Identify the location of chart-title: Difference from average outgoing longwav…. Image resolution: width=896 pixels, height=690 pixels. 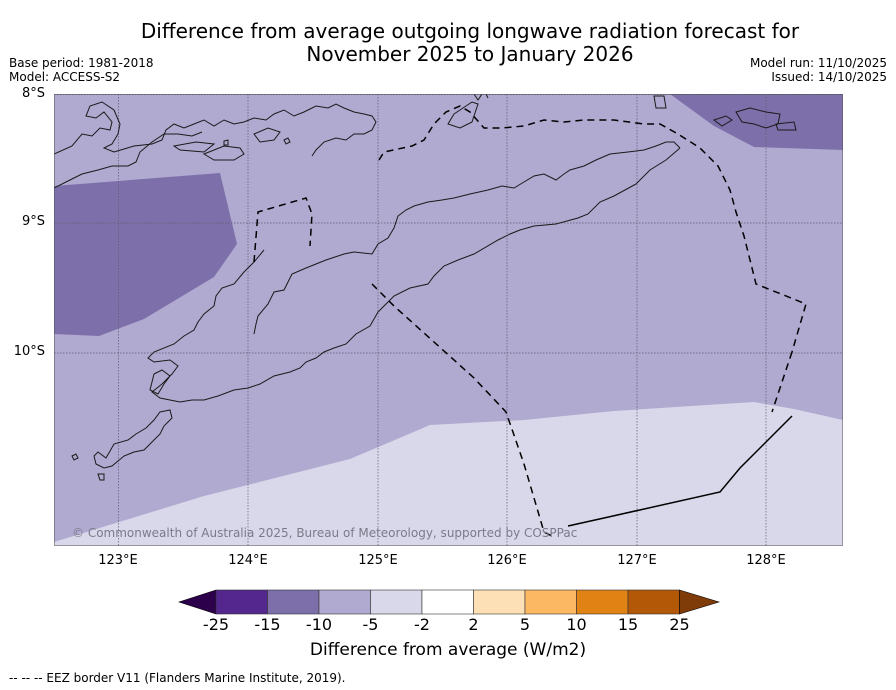
(448, 43).